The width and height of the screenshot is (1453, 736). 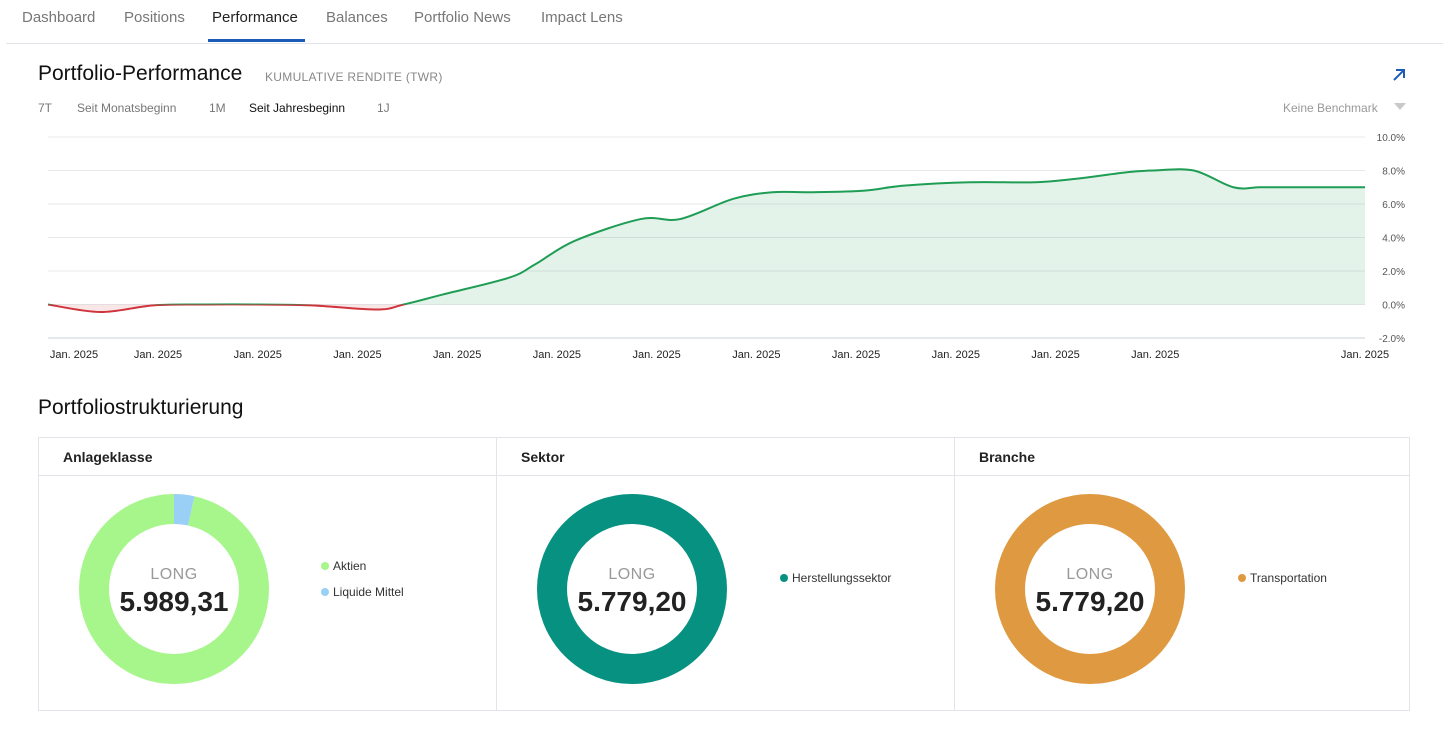 I want to click on panel-header: Branche, so click(x=1182, y=457).